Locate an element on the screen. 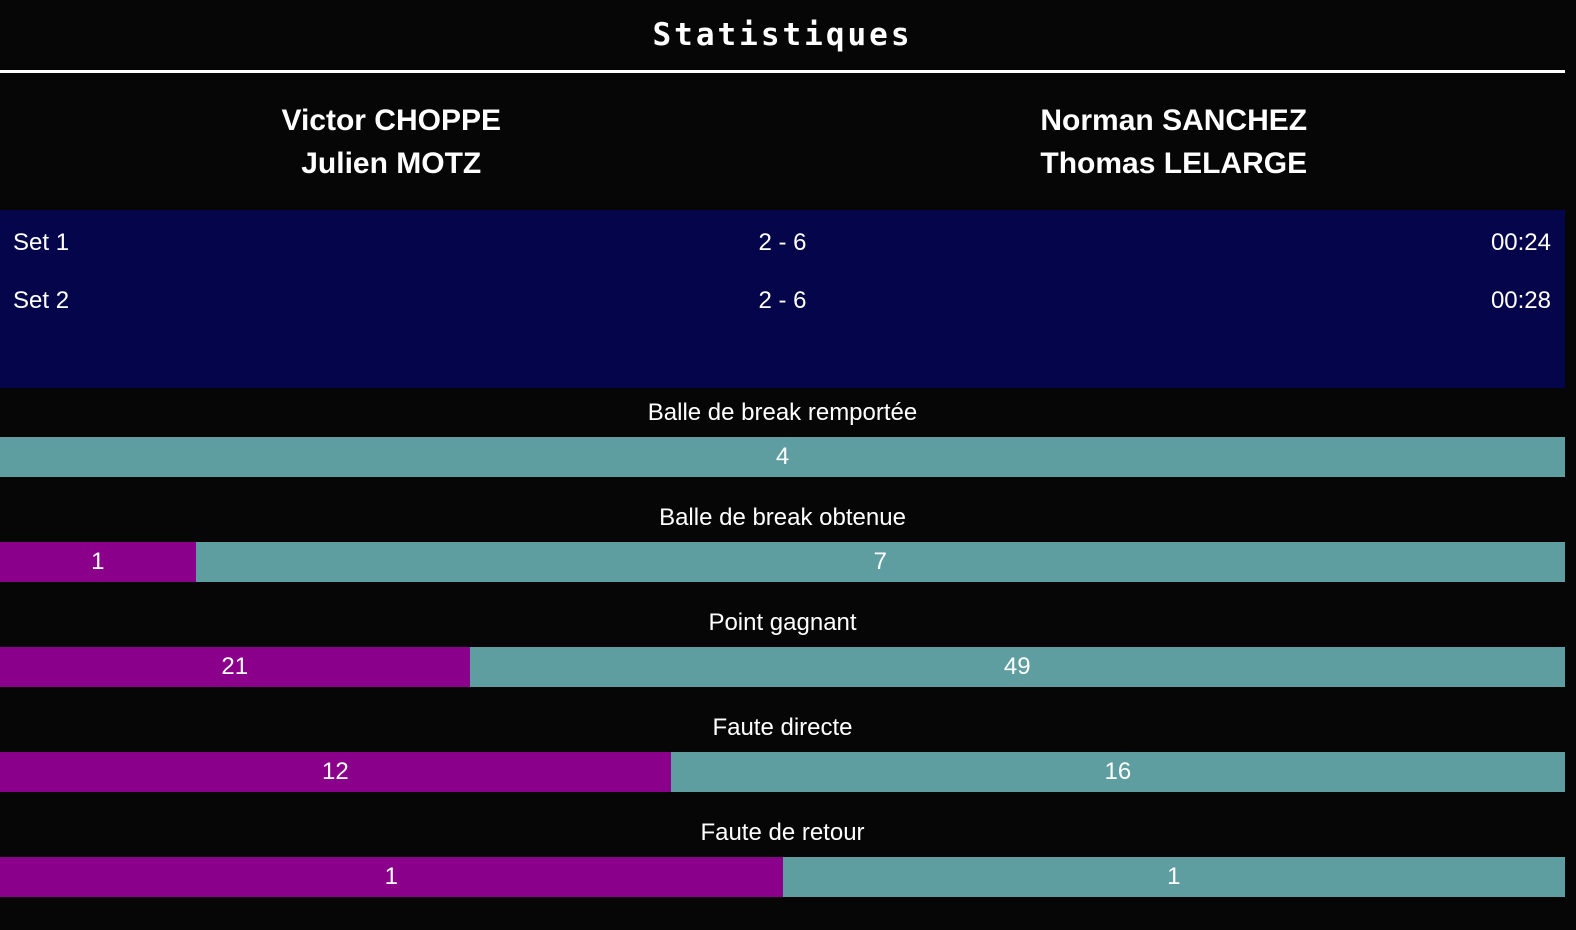 The image size is (1576, 930). stat-bar-right-segment: 4 is located at coordinates (782, 457).